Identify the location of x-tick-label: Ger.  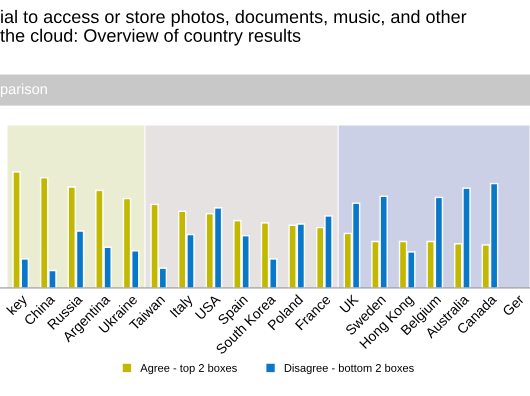
(513, 305).